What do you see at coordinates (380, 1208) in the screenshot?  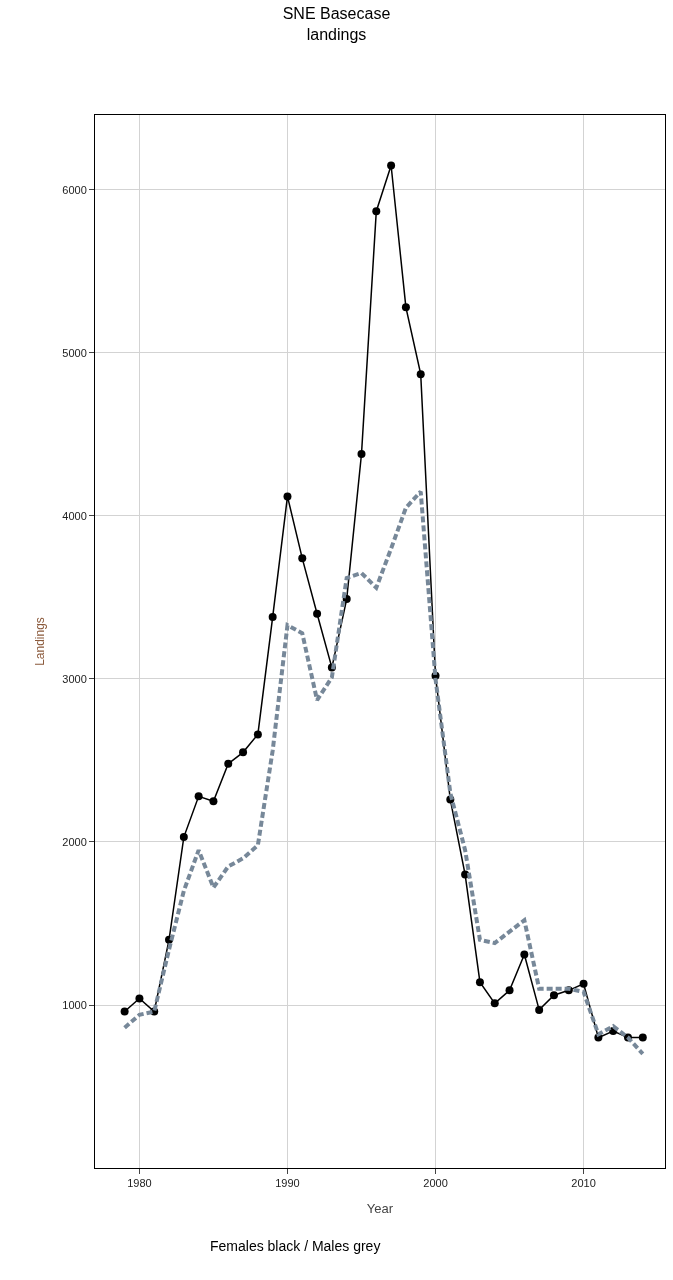 I see `x-axis-title: Year` at bounding box center [380, 1208].